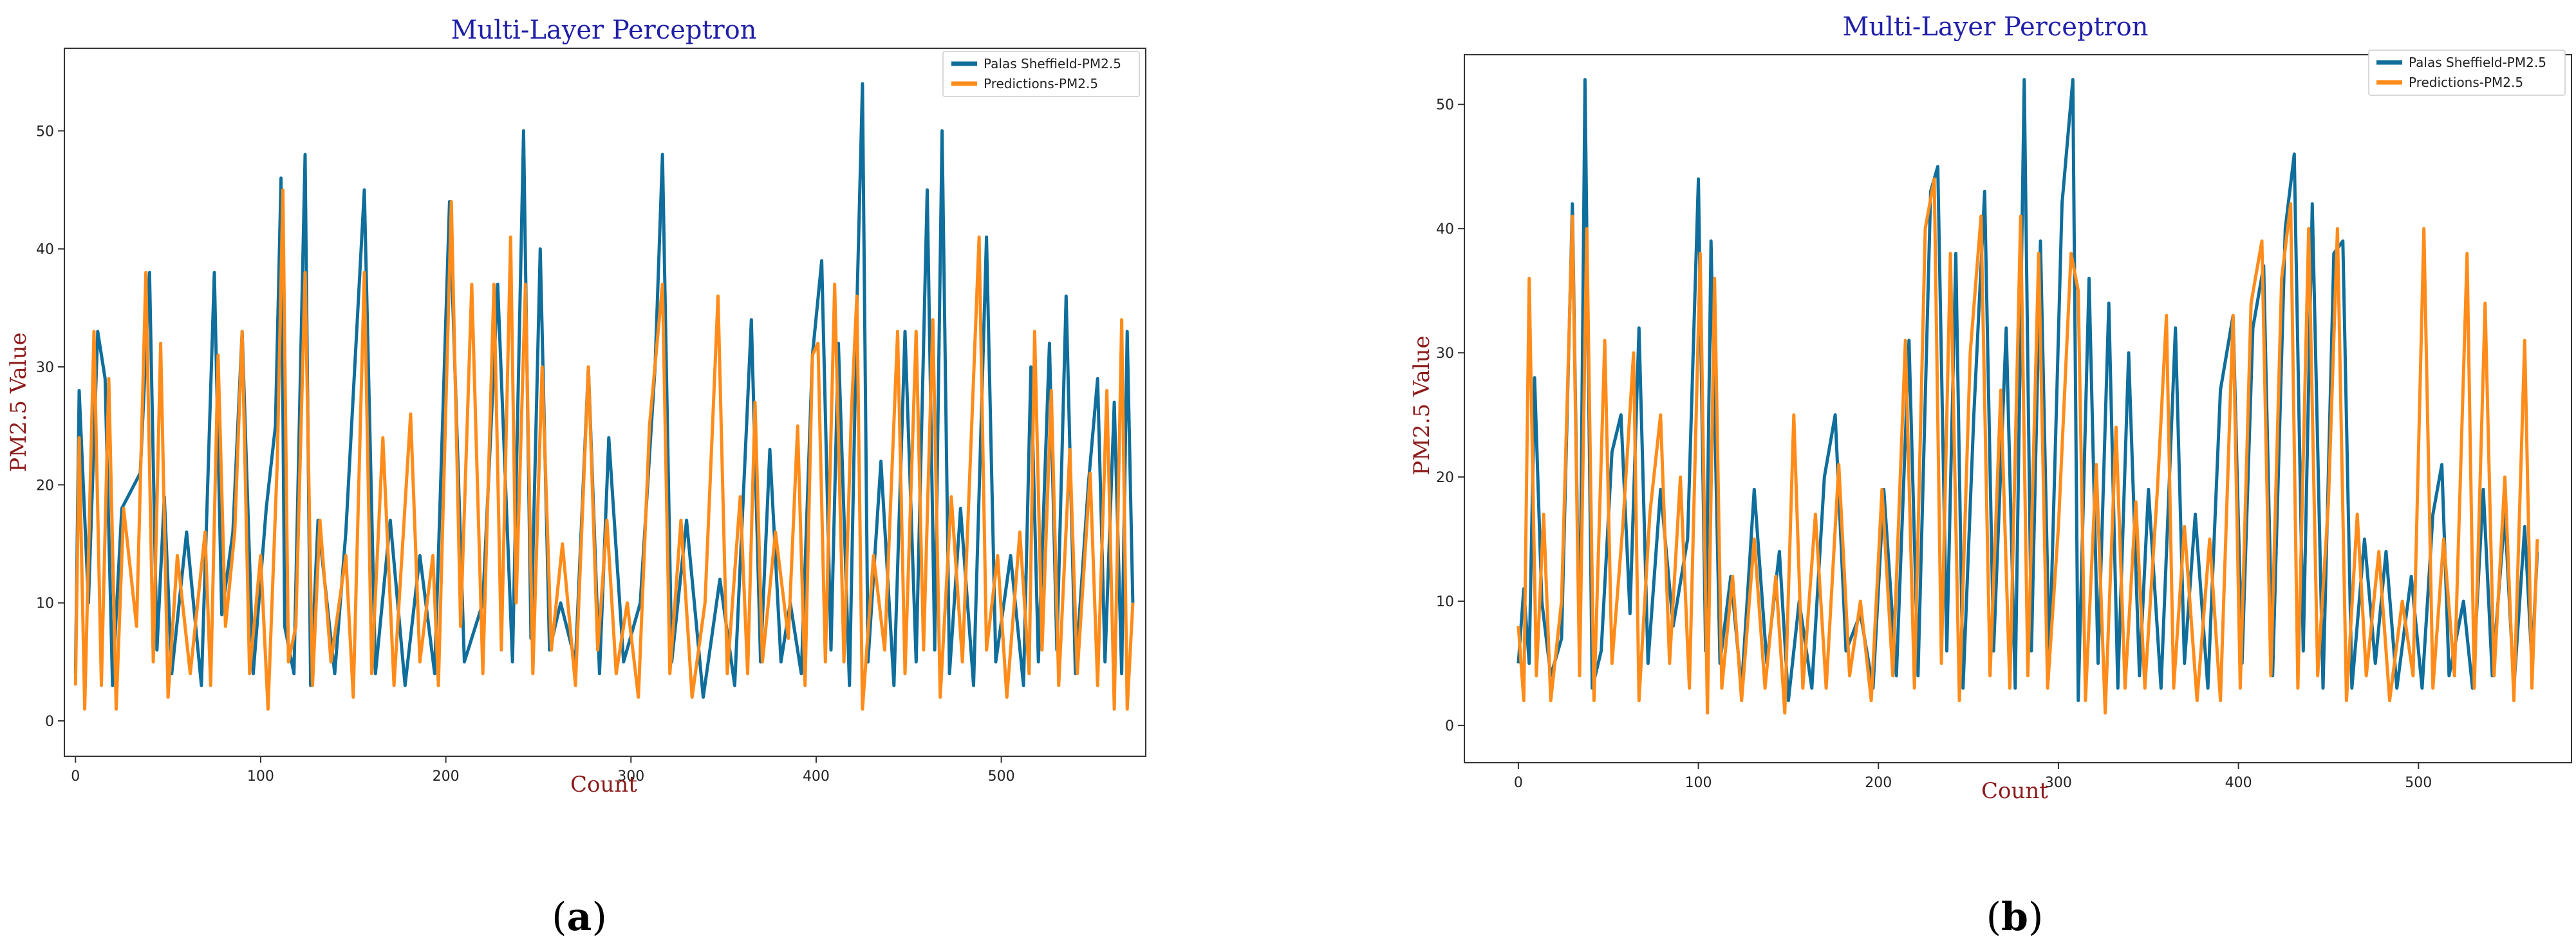  Describe the element at coordinates (45, 486) in the screenshot. I see `panel-a-y-tick-label: 20` at that location.